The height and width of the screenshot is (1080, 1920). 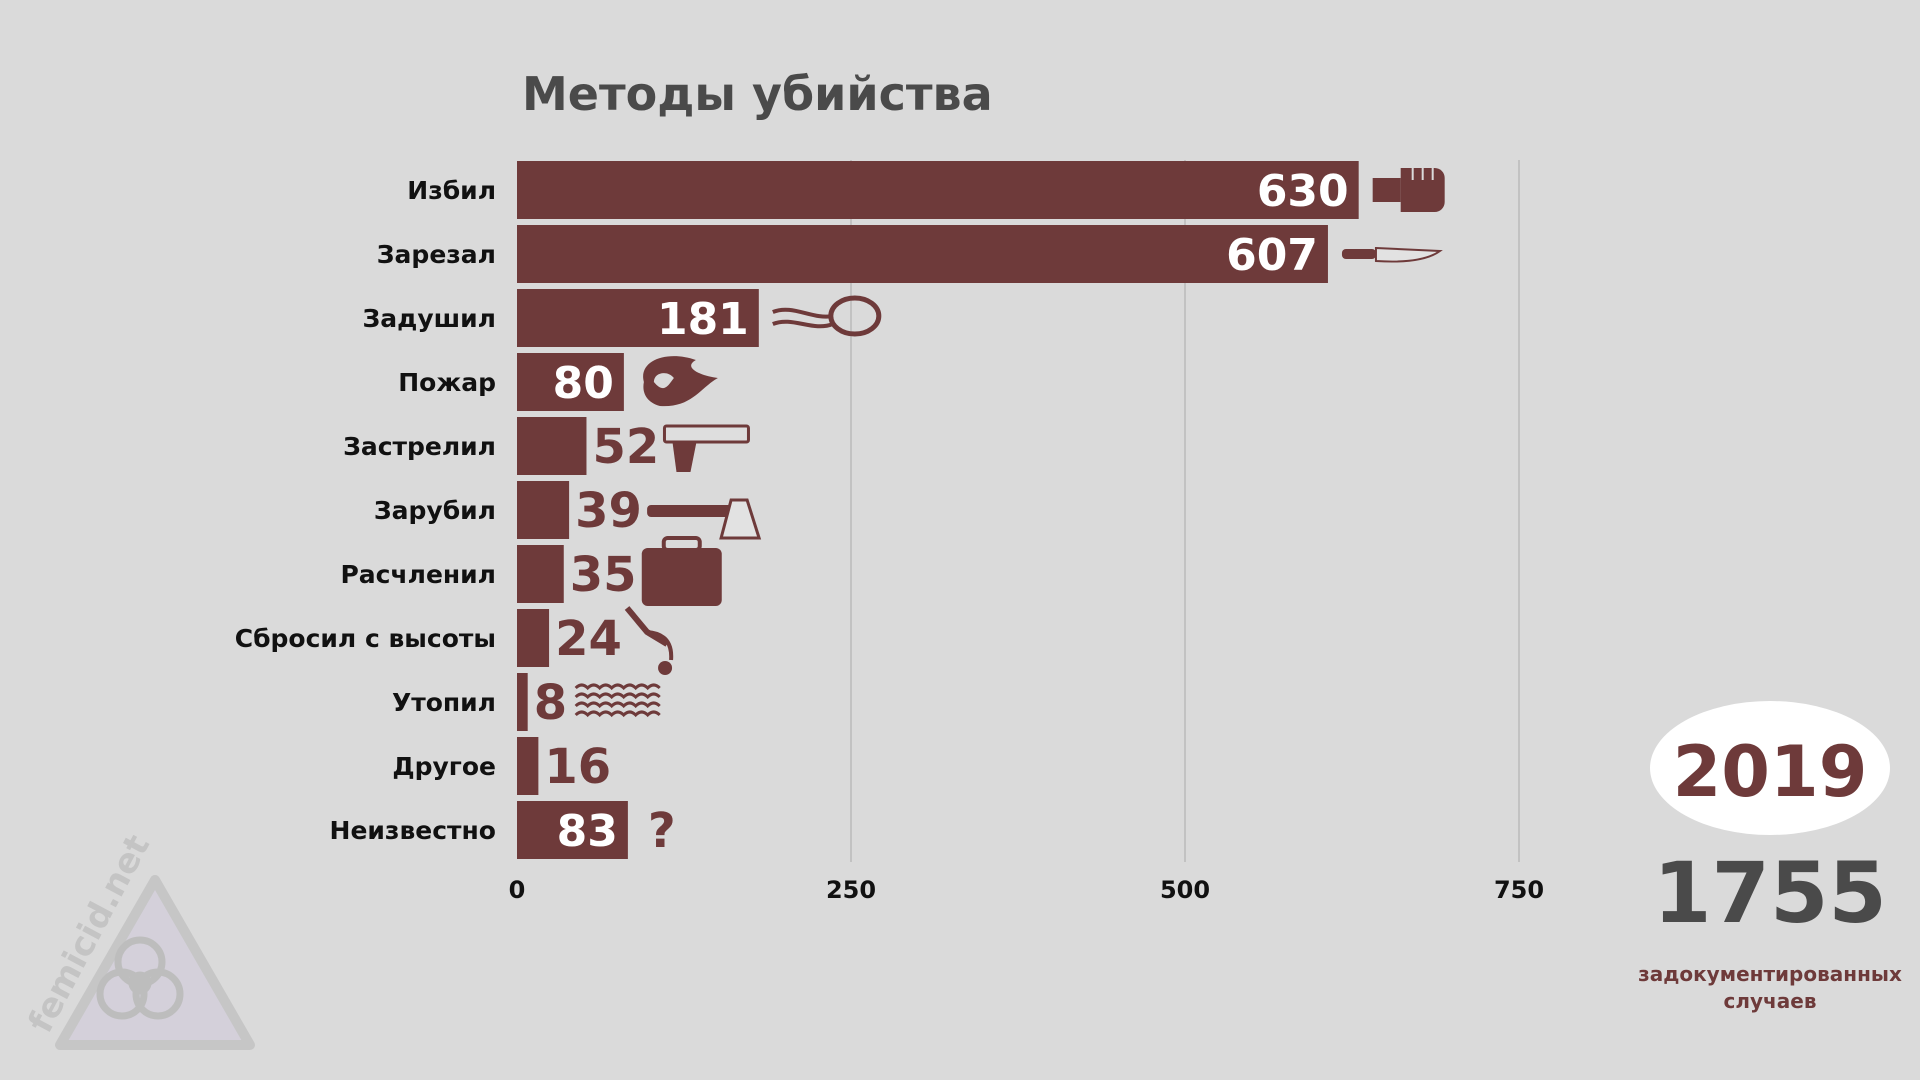 I want to click on category-label: Избил, so click(x=451, y=190).